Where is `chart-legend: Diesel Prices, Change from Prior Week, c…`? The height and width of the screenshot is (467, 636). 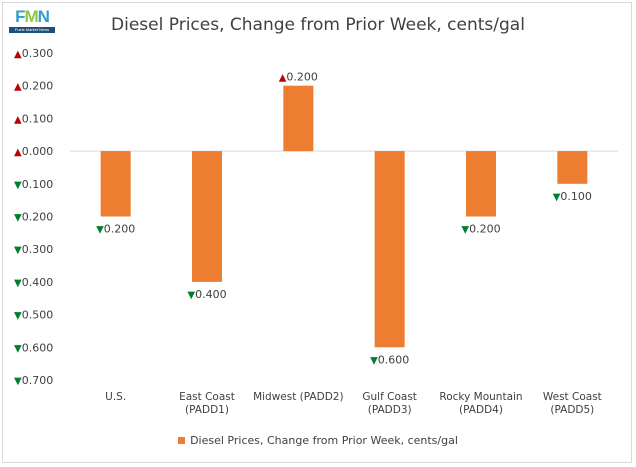 chart-legend: Diesel Prices, Change from Prior Week, c… is located at coordinates (318, 440).